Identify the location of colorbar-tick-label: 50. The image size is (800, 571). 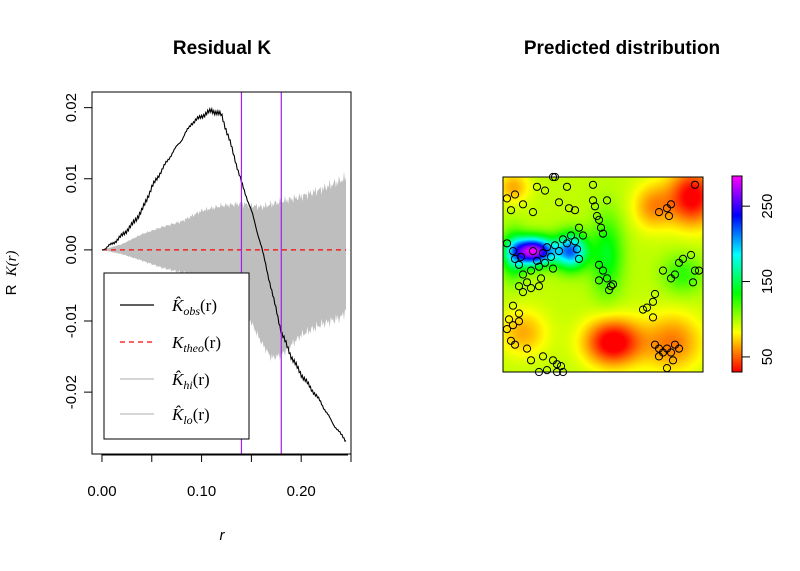
(767, 357).